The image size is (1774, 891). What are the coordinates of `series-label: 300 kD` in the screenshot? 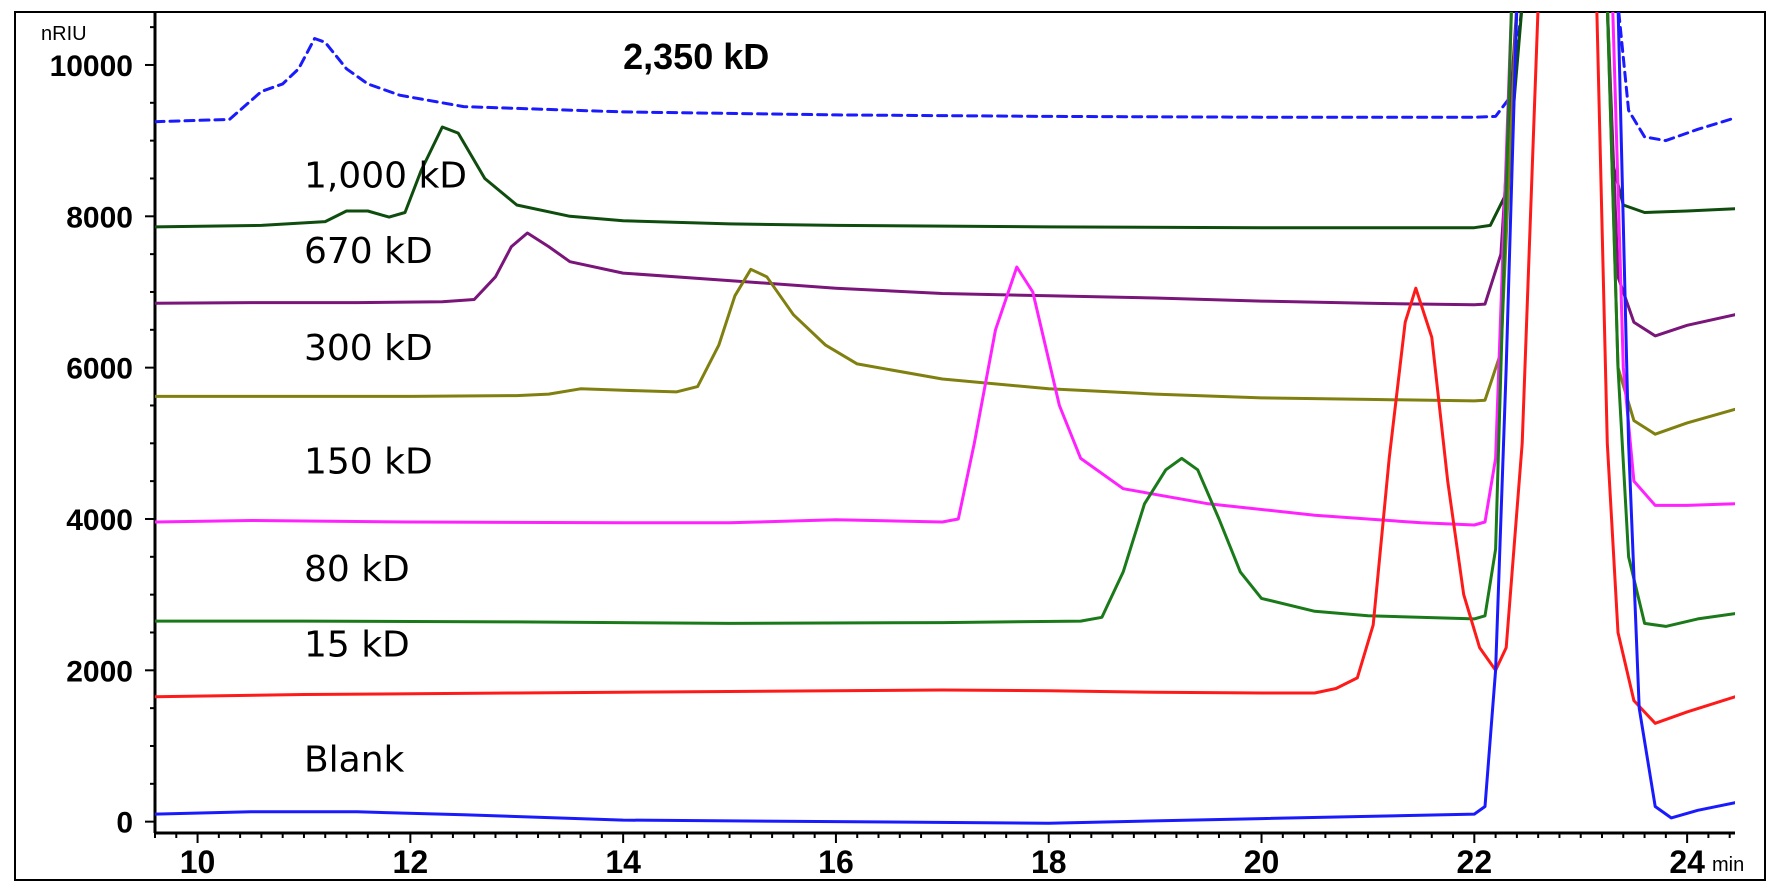 It's located at (368, 348).